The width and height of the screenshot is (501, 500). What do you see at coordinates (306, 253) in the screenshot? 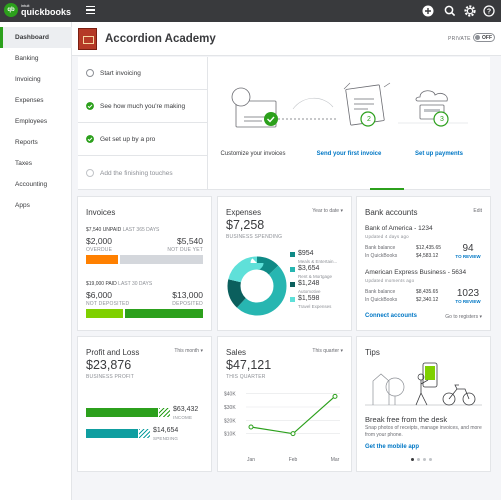
I see `legend-amount: $954` at bounding box center [306, 253].